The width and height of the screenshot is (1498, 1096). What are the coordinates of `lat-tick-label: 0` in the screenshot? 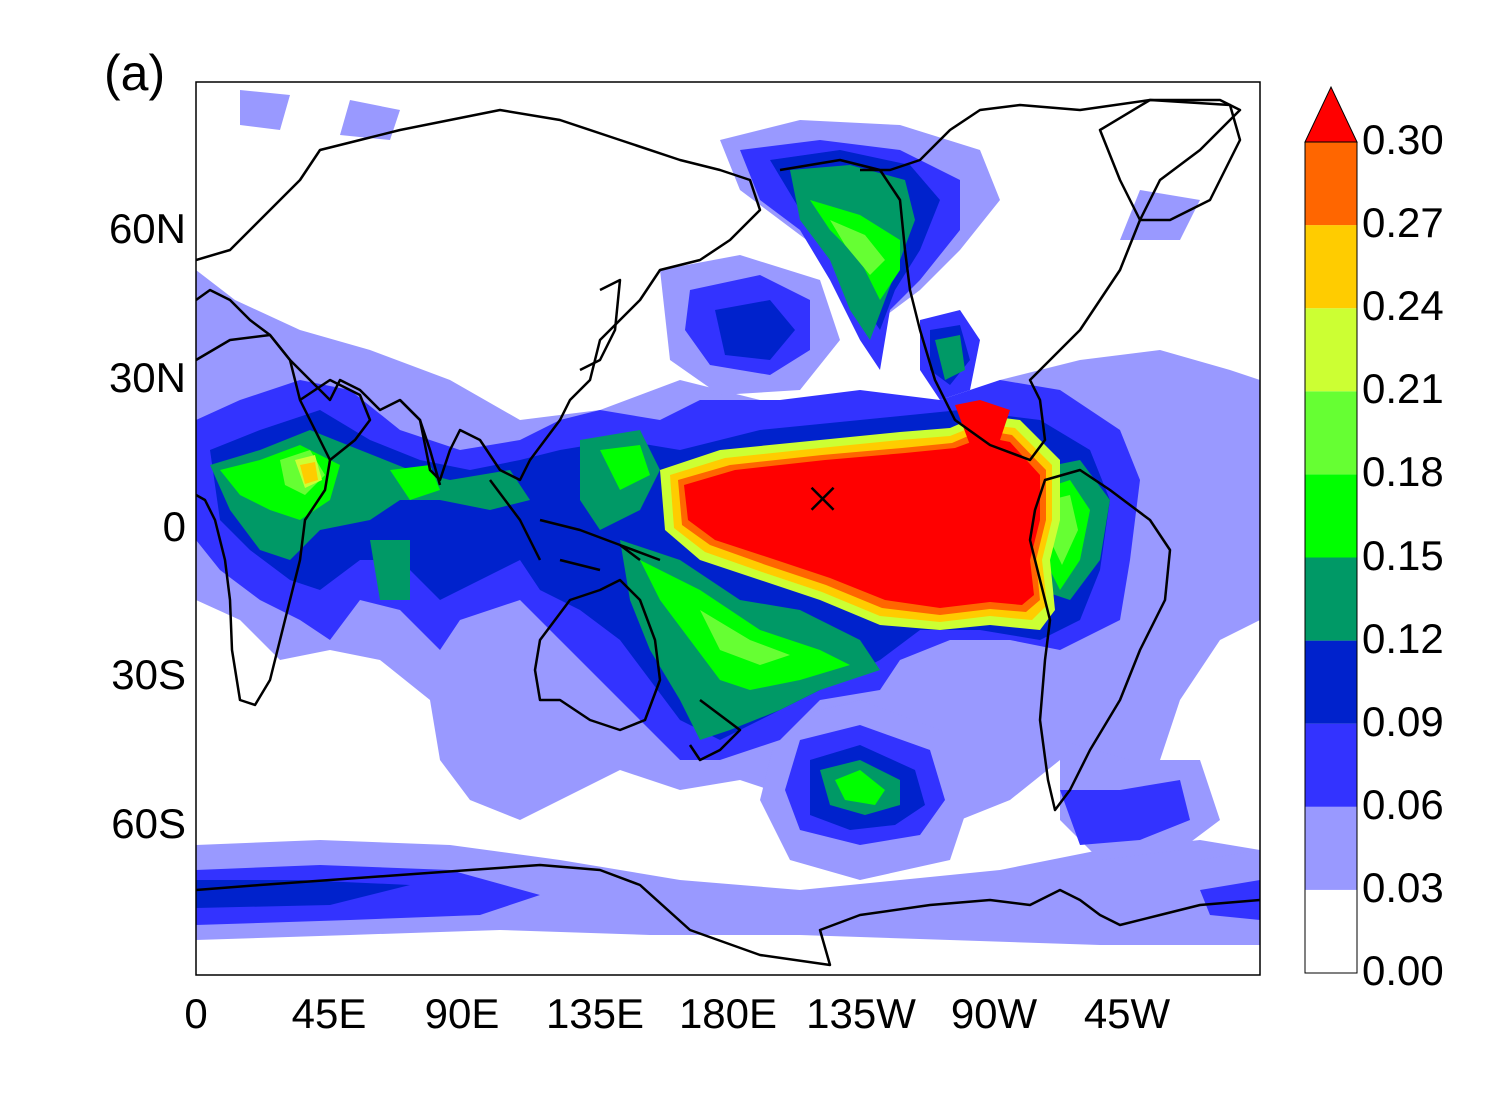 It's located at (174, 526).